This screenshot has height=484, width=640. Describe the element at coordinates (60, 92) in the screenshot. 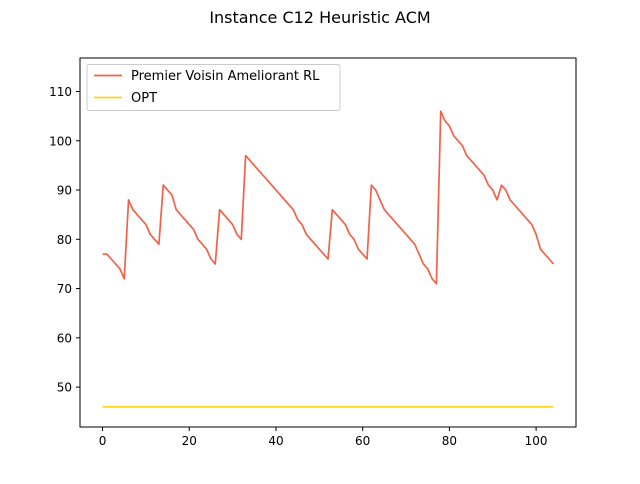

I see `y-tick-label: 110` at that location.